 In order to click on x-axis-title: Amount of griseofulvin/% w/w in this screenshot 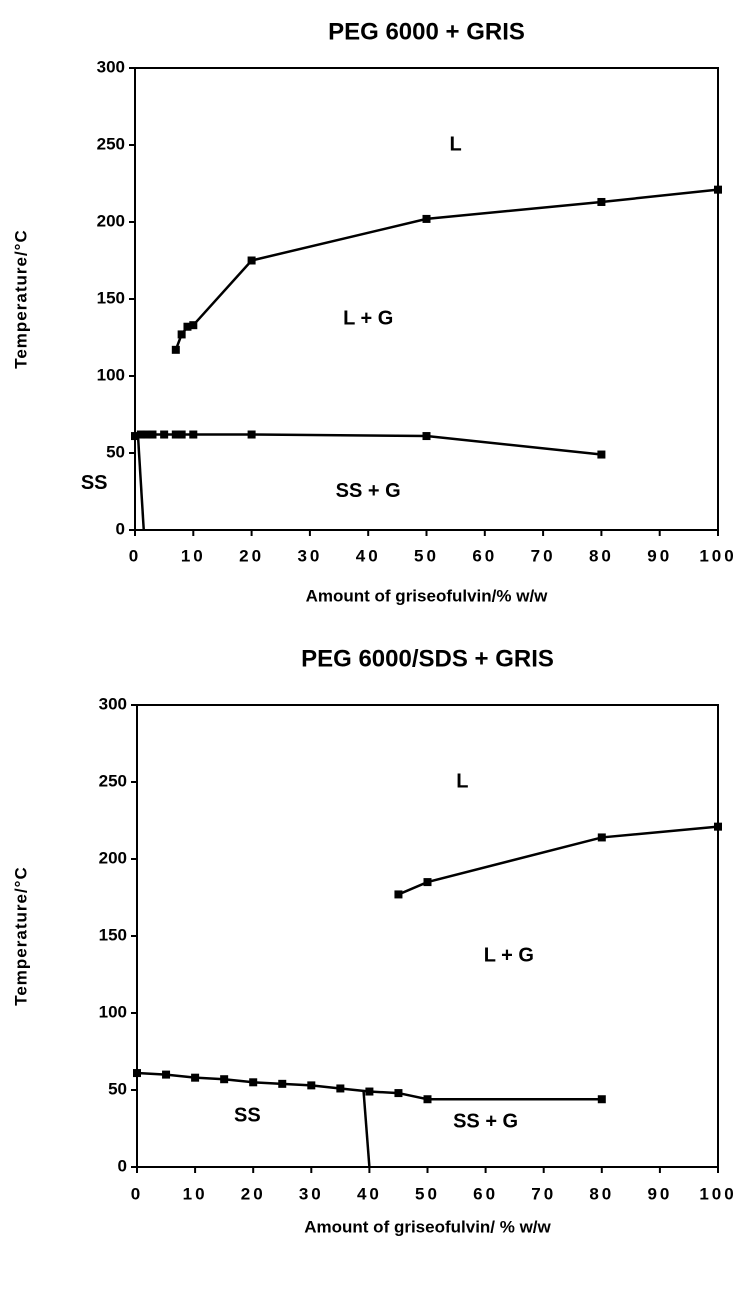, I will do `click(427, 595)`.